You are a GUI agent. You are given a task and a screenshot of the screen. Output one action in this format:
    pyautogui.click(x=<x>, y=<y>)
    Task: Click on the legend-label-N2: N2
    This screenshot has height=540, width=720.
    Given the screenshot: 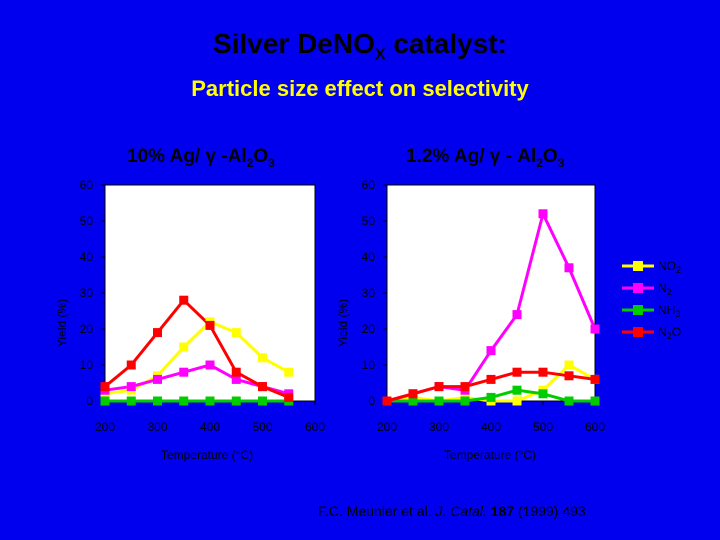 What is the action you would take?
    pyautogui.click(x=665, y=289)
    